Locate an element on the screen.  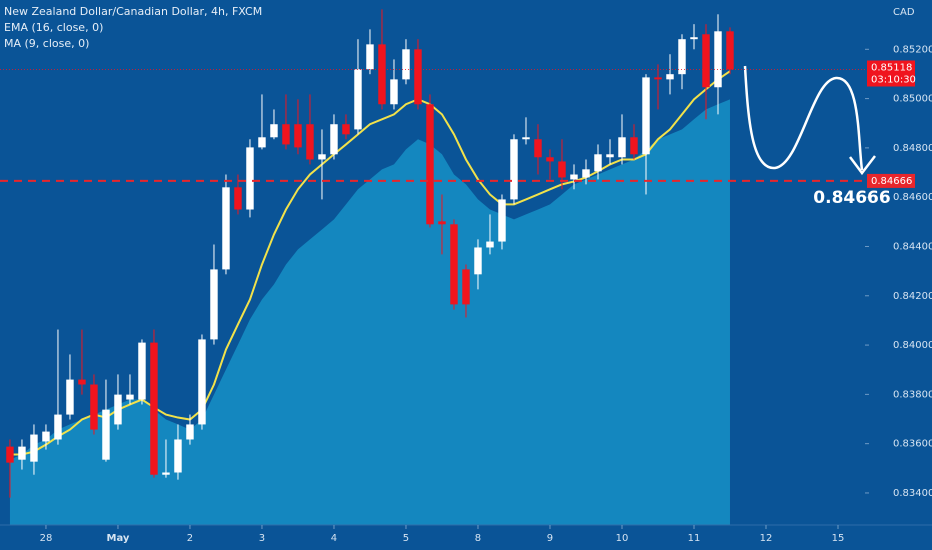
legend-entry: EMA (16, close, 0) is located at coordinates (53, 27).